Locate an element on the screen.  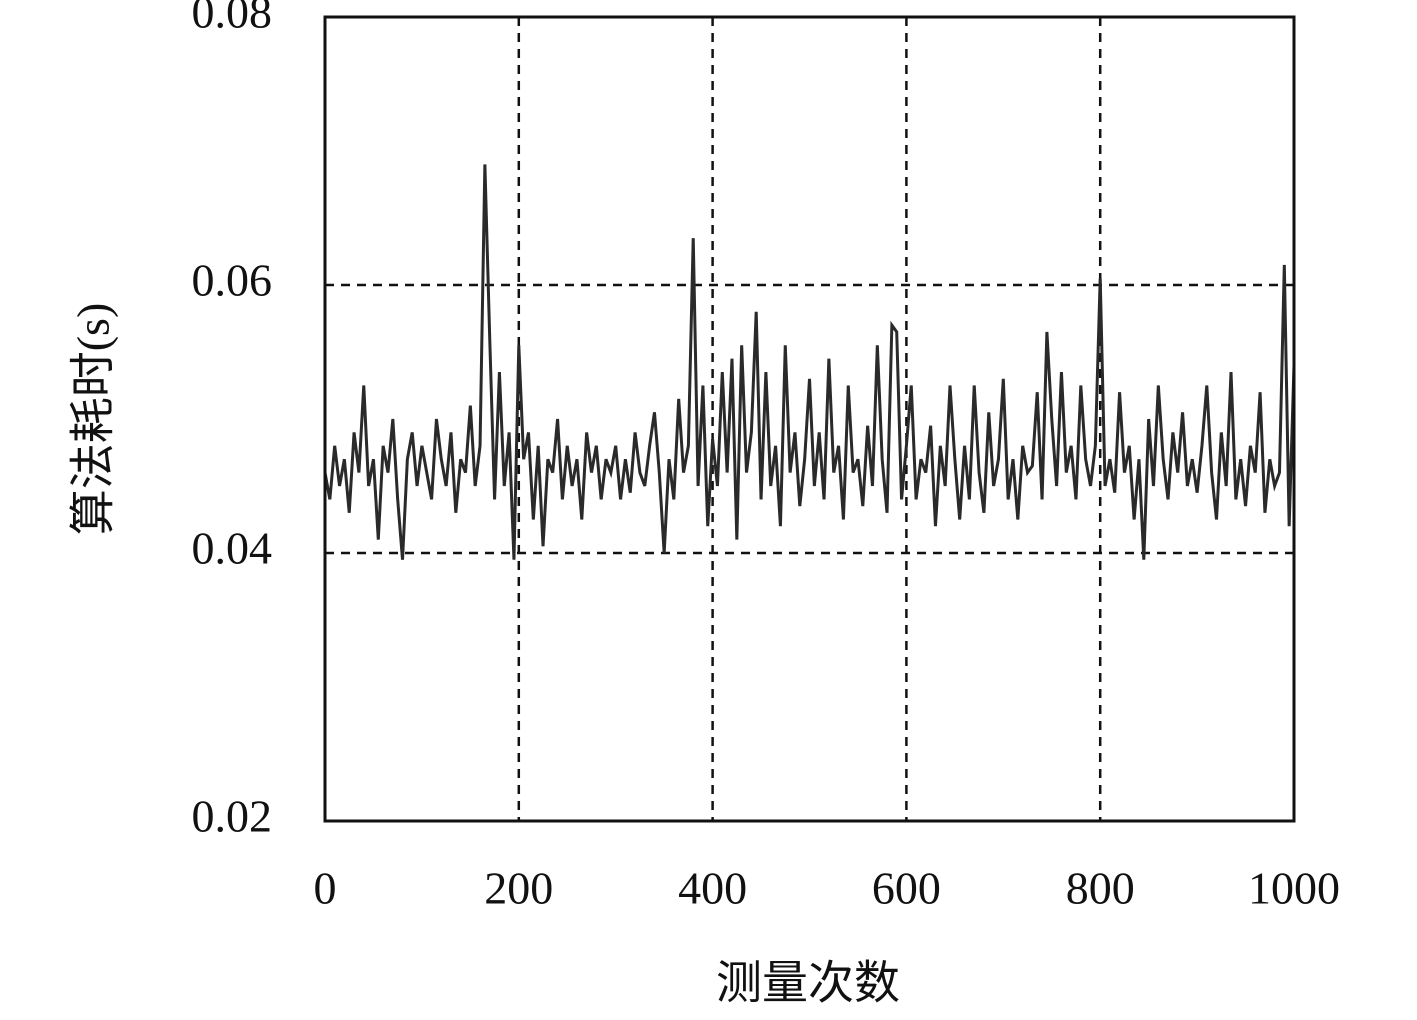
y-tick-label: 0.08 is located at coordinates (232, 19).